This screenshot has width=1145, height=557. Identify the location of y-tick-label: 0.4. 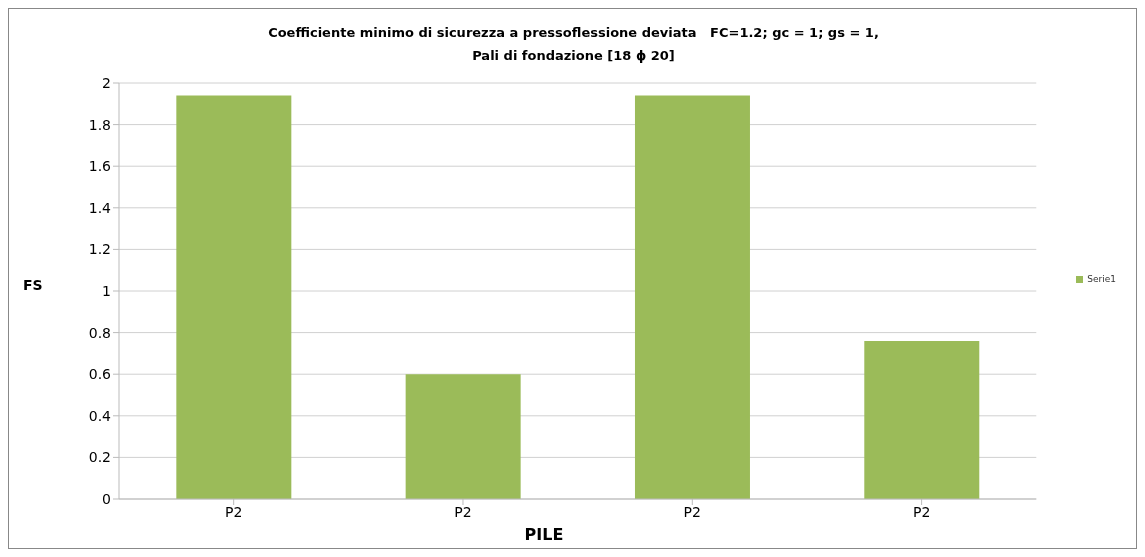
(100, 415).